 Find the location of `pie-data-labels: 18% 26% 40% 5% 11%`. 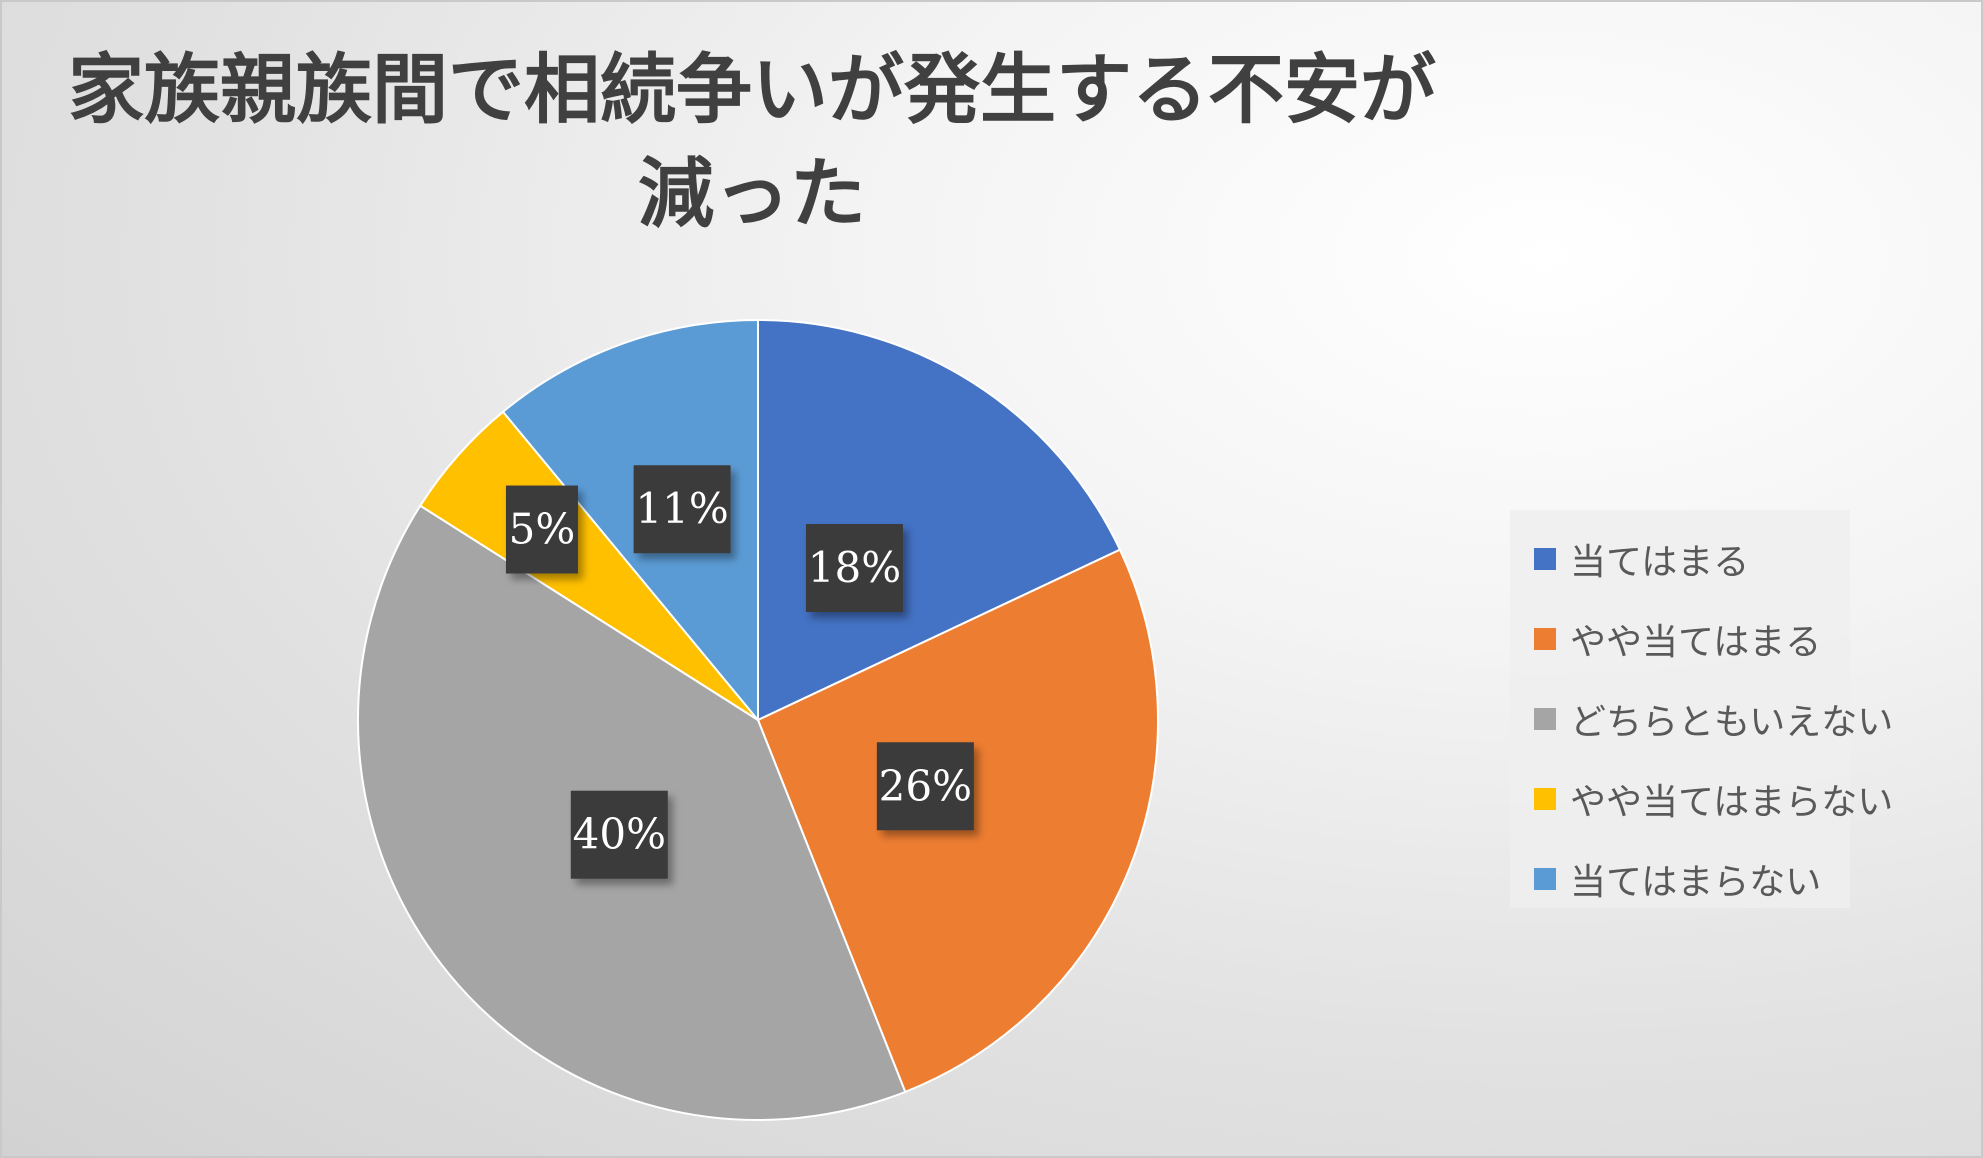

pie-data-labels: 18% 26% 40% 5% 11% is located at coordinates (739, 672).